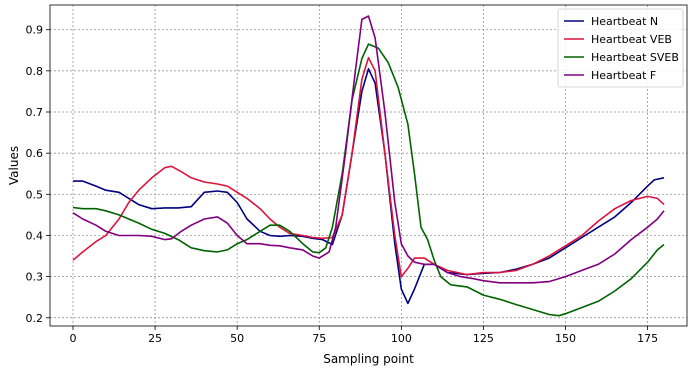  Describe the element at coordinates (624, 21) in the screenshot. I see `legend-label: Heartbeat N` at that location.